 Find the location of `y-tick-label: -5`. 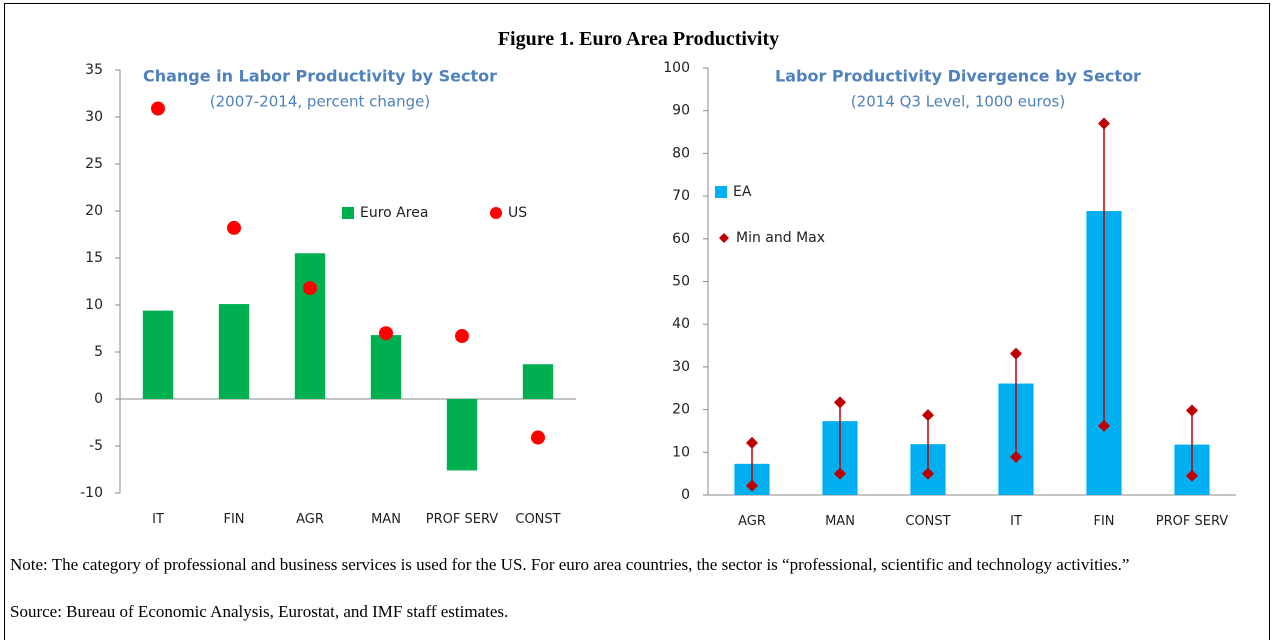

y-tick-label: -5 is located at coordinates (96, 446).